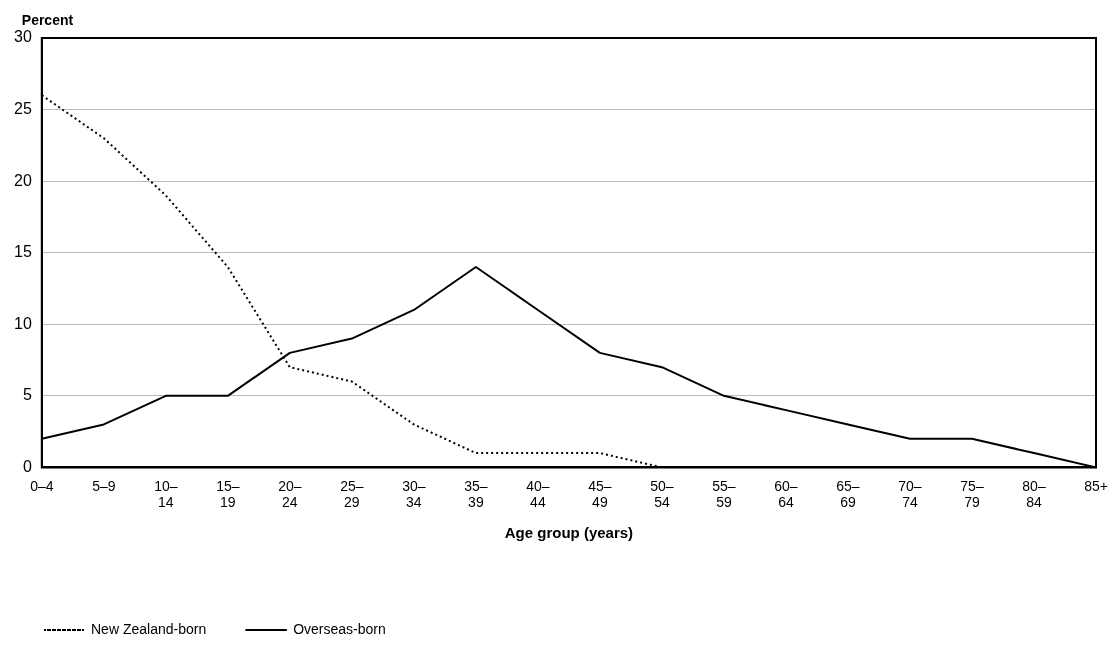  I want to click on y-axis-title: Percent, so click(47, 19).